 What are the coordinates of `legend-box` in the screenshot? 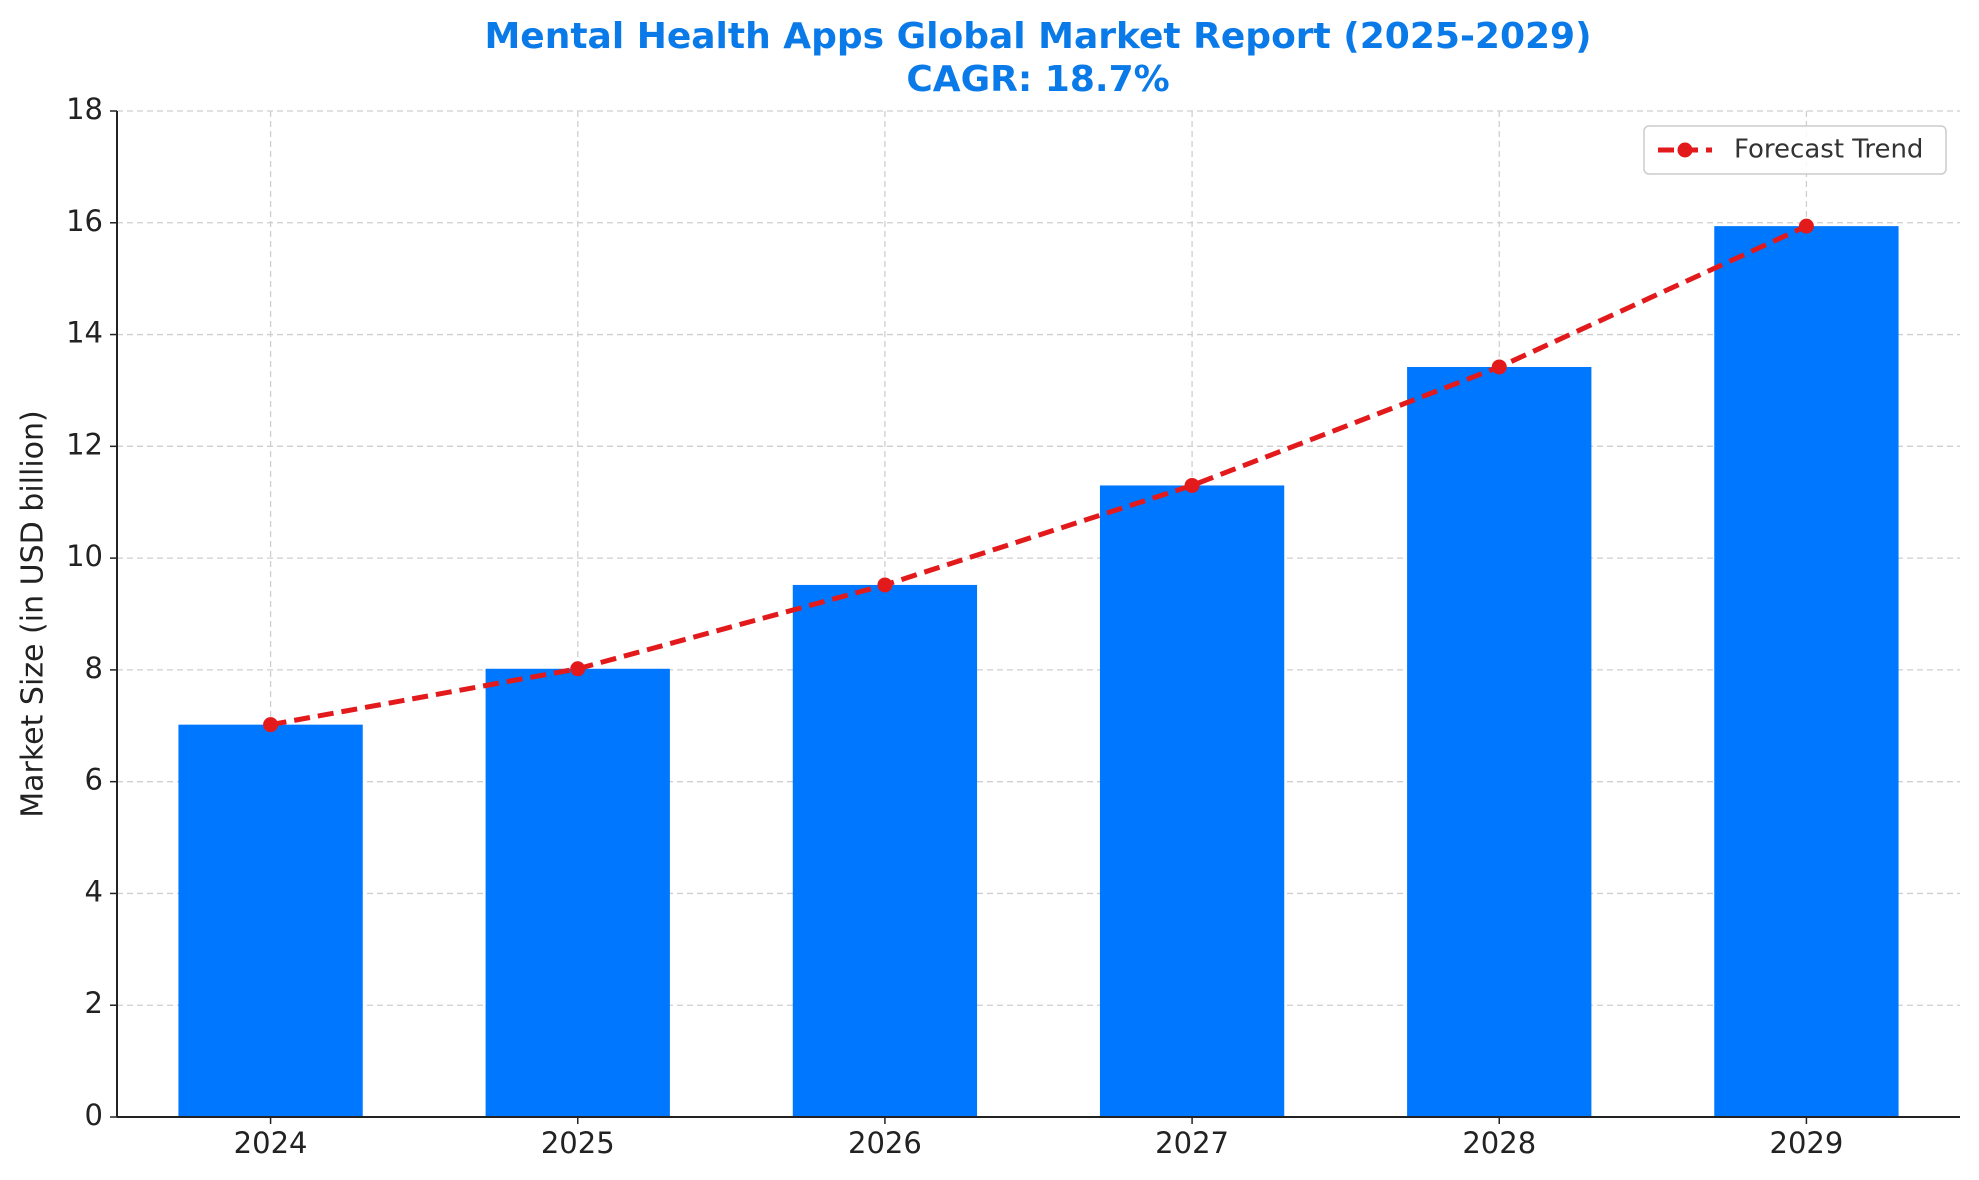 It's located at (1795, 150).